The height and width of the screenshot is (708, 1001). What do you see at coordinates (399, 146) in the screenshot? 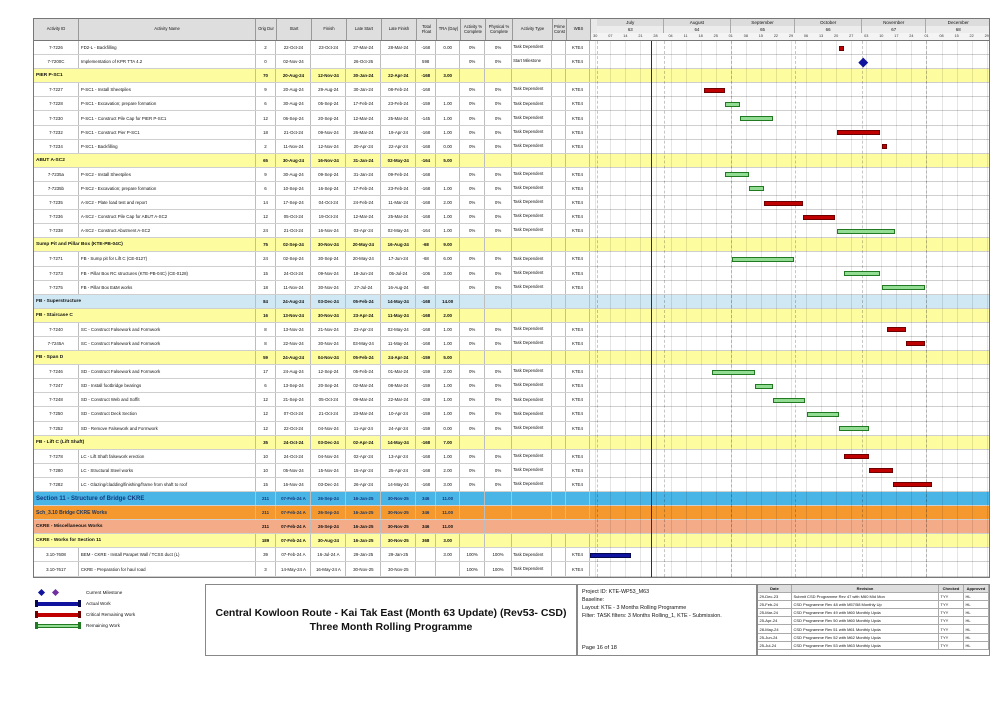
I see `cell-lf: 22-Apr-24` at bounding box center [399, 146].